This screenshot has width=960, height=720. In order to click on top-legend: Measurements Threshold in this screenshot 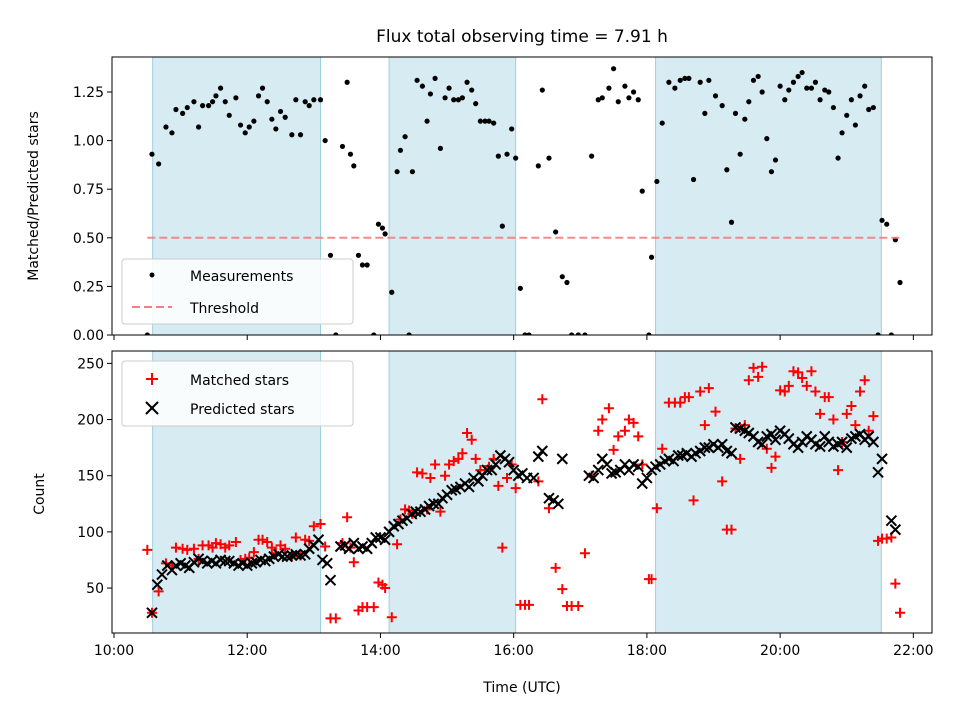, I will do `click(237, 291)`.